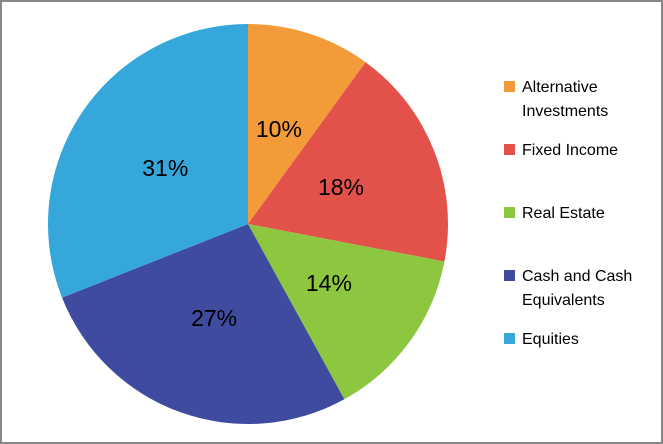 This screenshot has height=444, width=663. I want to click on data-label-equities: 31%, so click(165, 168).